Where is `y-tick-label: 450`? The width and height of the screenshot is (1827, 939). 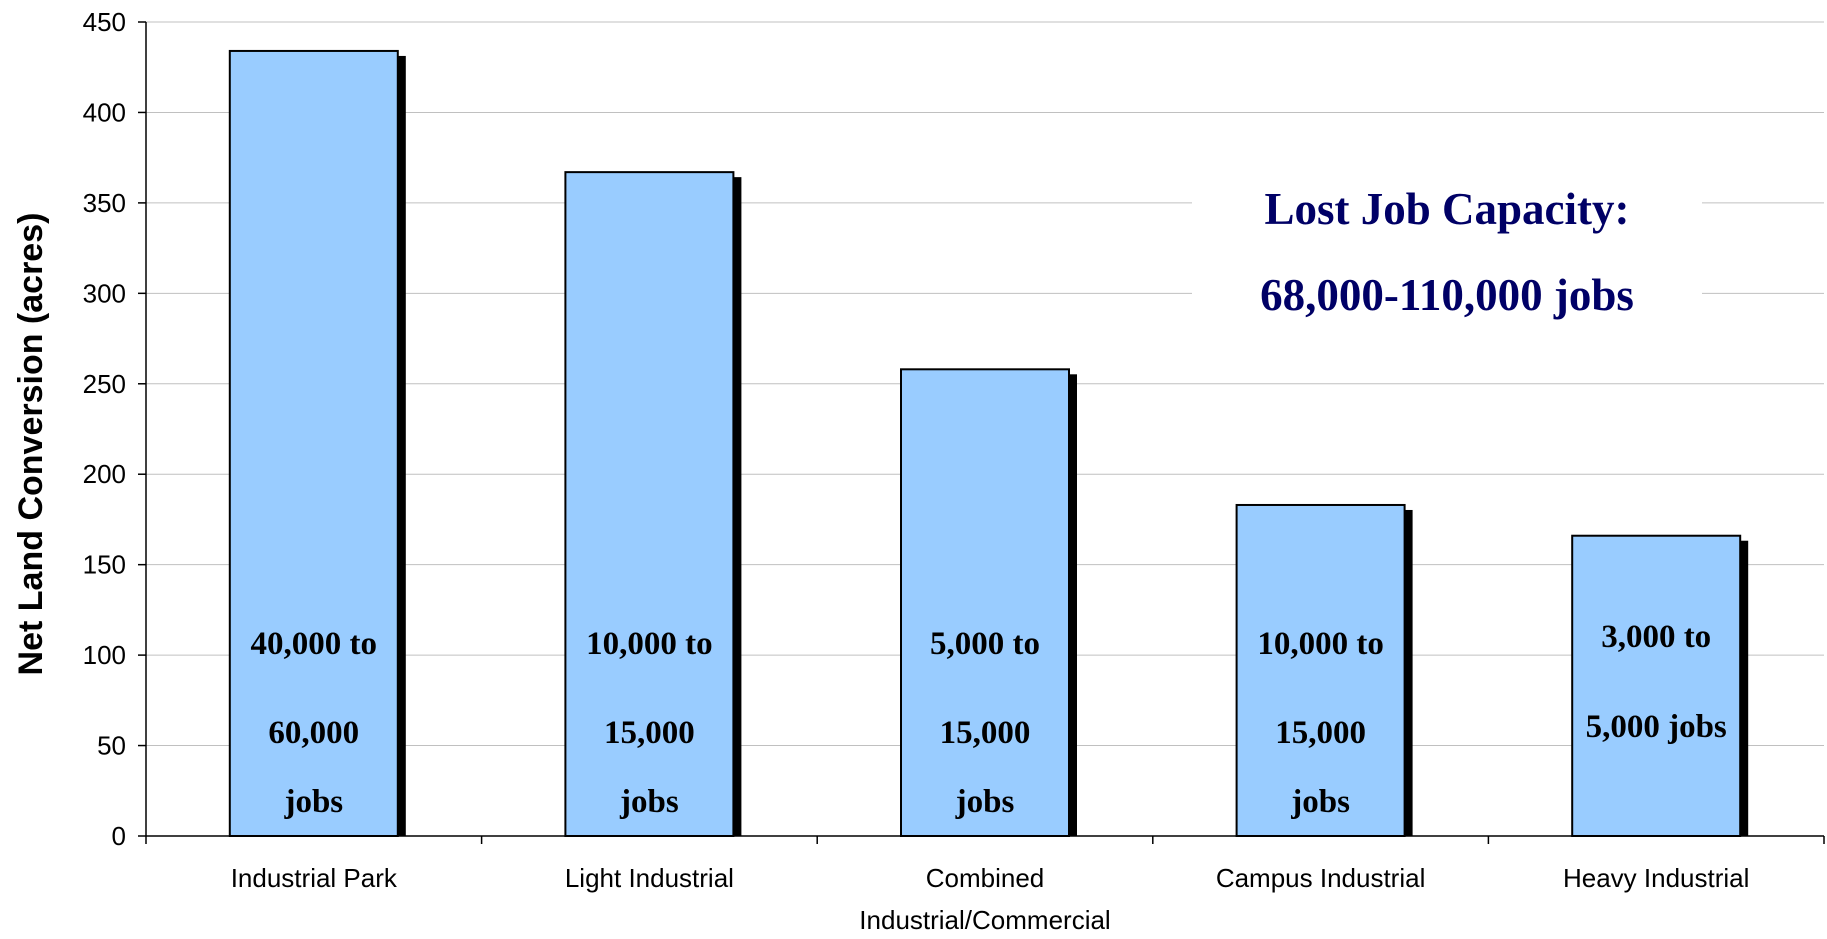
y-tick-label: 450 is located at coordinates (104, 22).